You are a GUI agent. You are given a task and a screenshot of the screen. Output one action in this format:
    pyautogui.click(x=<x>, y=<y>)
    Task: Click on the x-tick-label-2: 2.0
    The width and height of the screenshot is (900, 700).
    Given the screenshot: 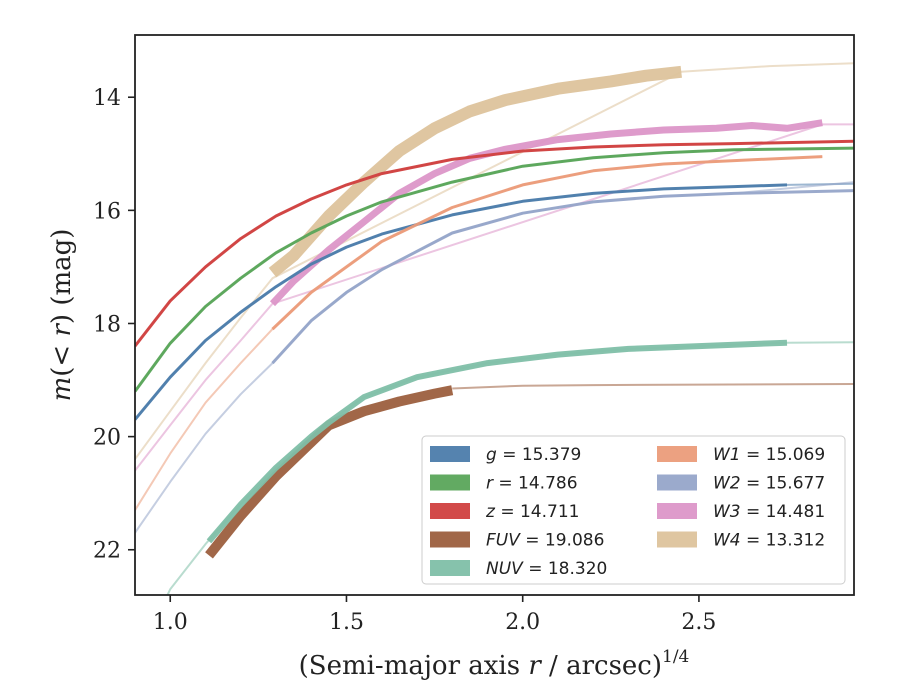 What is the action you would take?
    pyautogui.click(x=522, y=622)
    